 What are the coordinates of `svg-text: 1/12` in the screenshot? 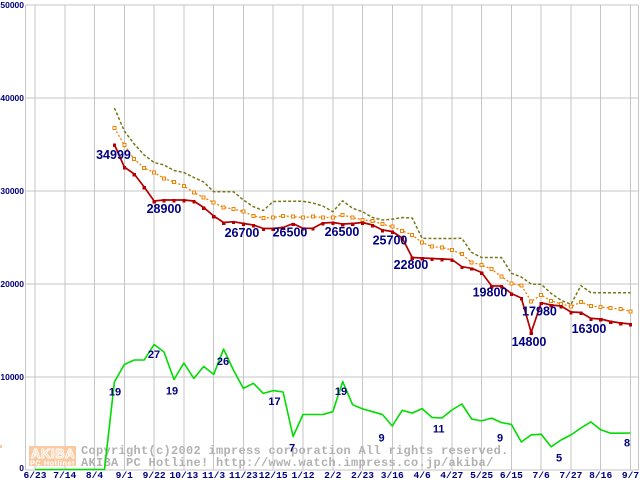 It's located at (302, 475).